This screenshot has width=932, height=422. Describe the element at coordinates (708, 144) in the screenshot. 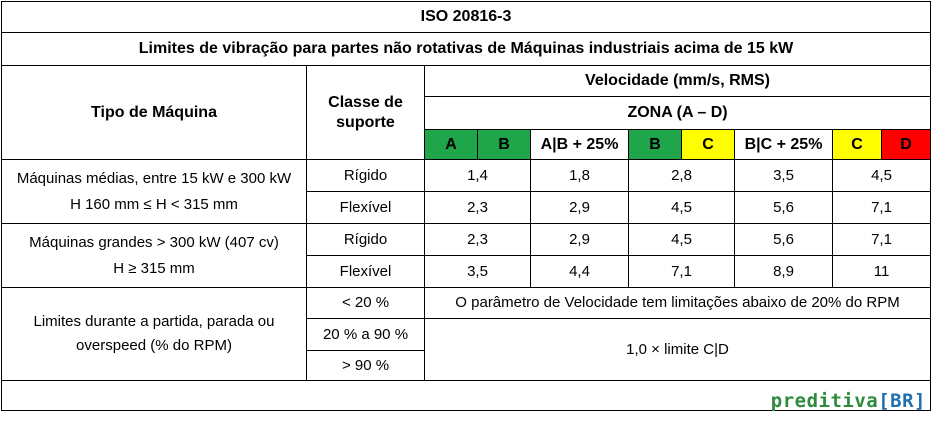

I see `zone-c-label: C` at that location.